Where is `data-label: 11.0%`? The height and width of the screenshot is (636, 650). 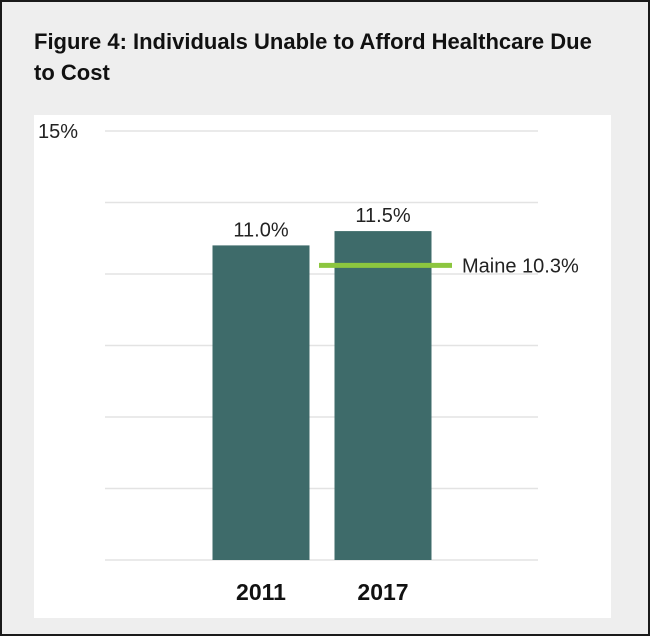 data-label: 11.0% is located at coordinates (260, 230).